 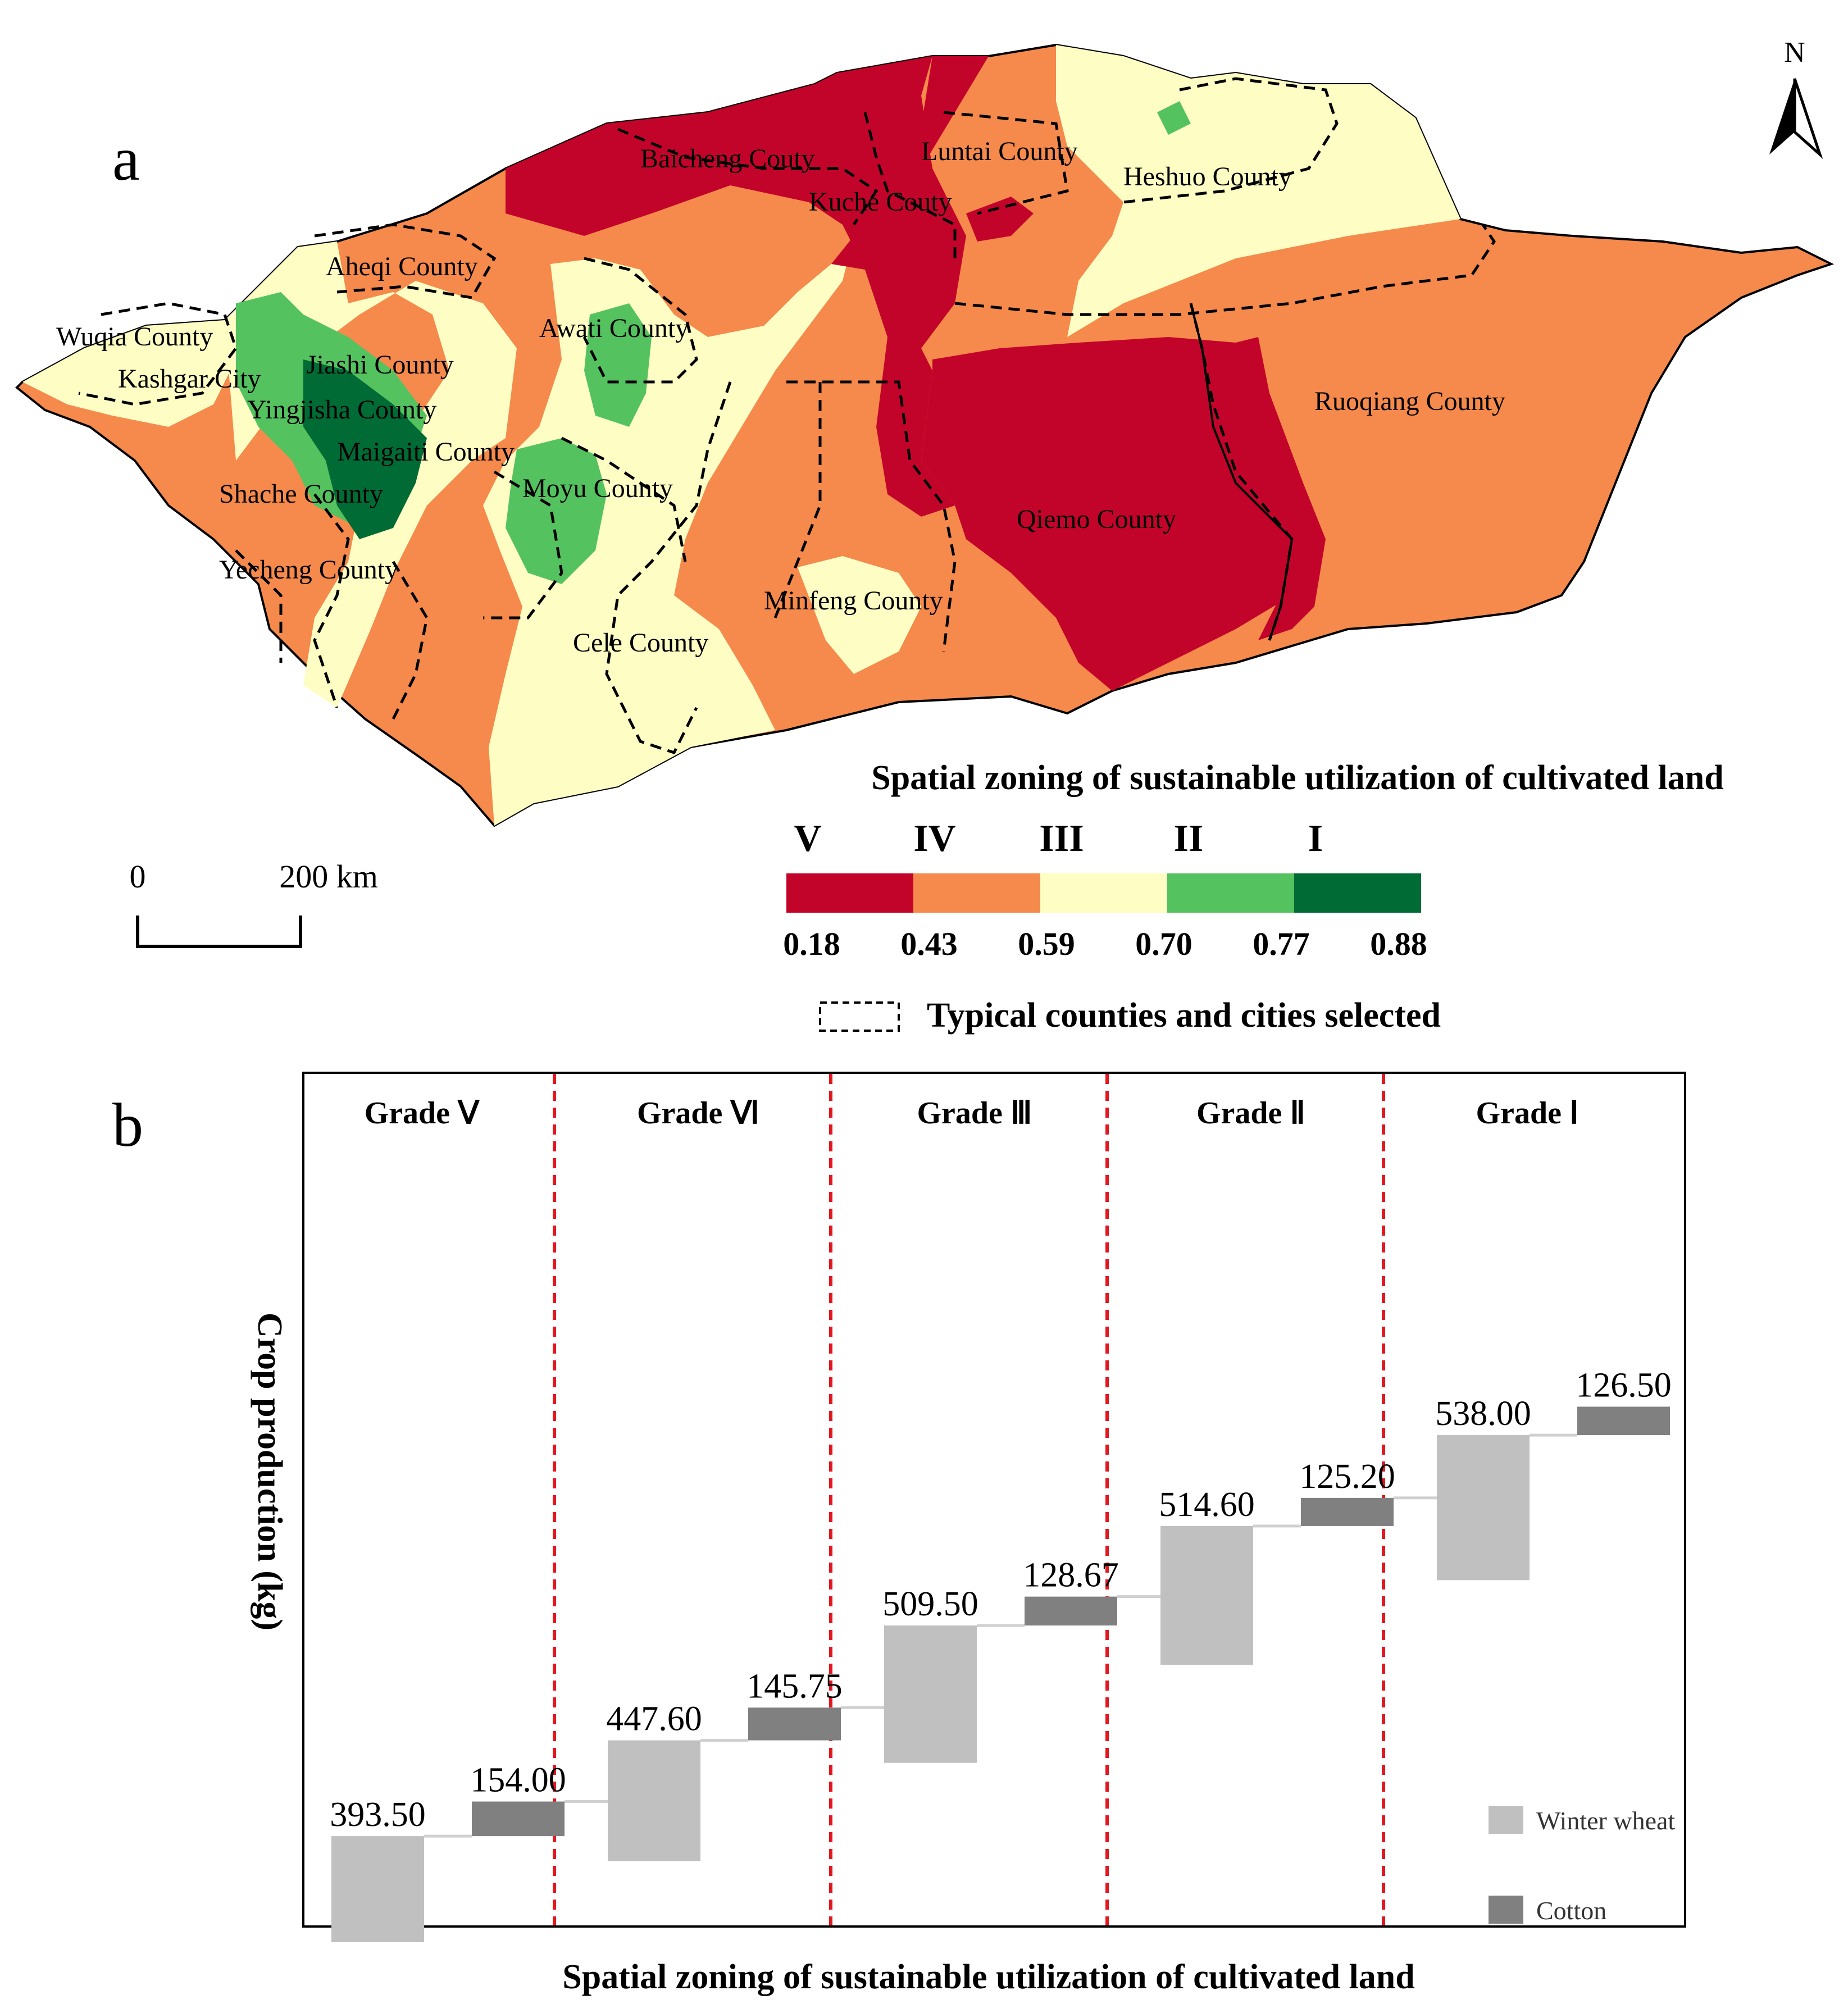 What do you see at coordinates (270, 1472) in the screenshot?
I see `y-axis-label: Crop production (kg)` at bounding box center [270, 1472].